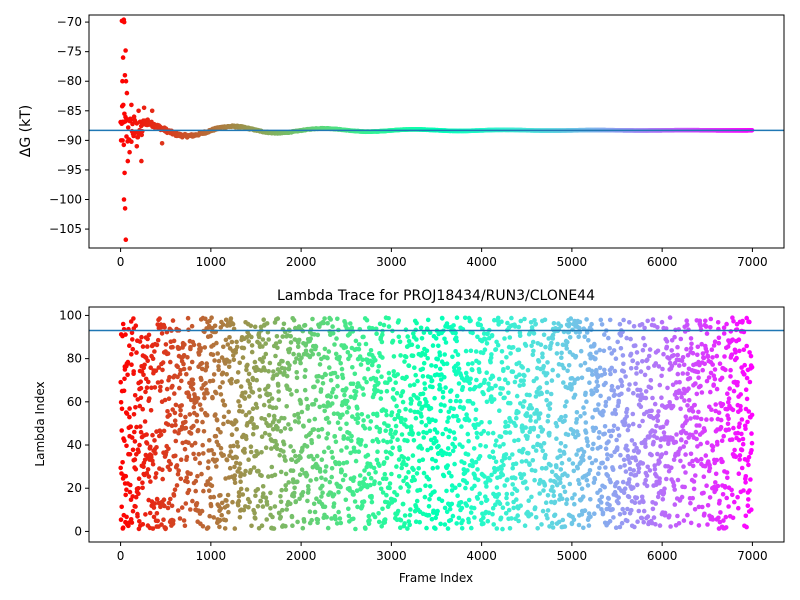  Describe the element at coordinates (69, 170) in the screenshot. I see `y-tick-label: −95` at that location.